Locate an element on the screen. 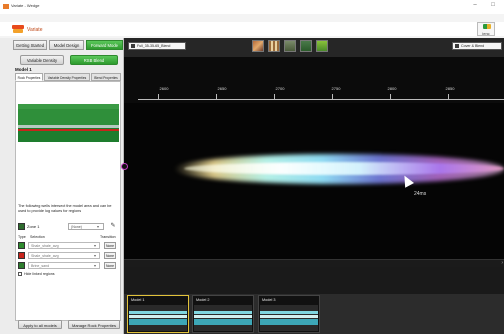  time-readout: 24ms is located at coordinates (420, 194).